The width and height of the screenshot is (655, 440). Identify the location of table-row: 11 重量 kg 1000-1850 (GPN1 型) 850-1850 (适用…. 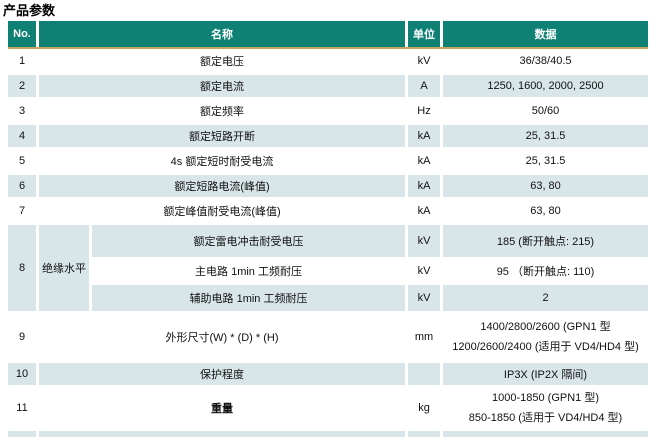
(328, 408).